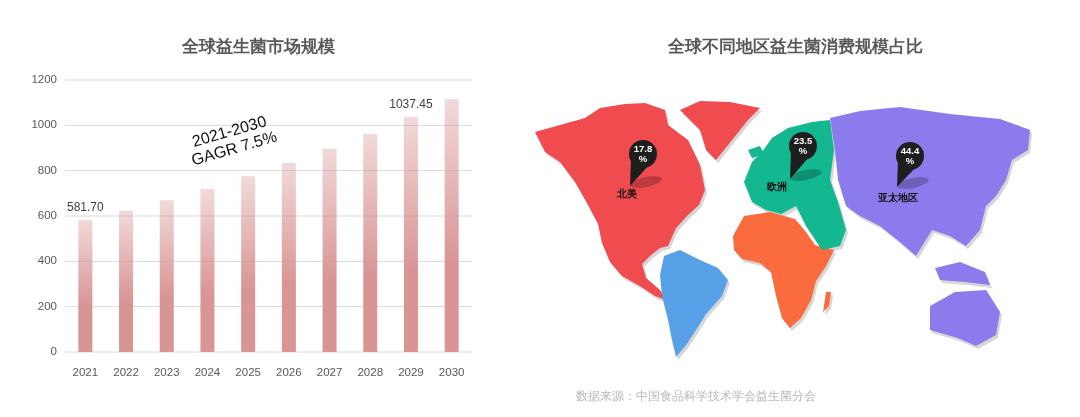  I want to click on text: 全球不同地区益生菌消费规模占比, so click(794, 47).